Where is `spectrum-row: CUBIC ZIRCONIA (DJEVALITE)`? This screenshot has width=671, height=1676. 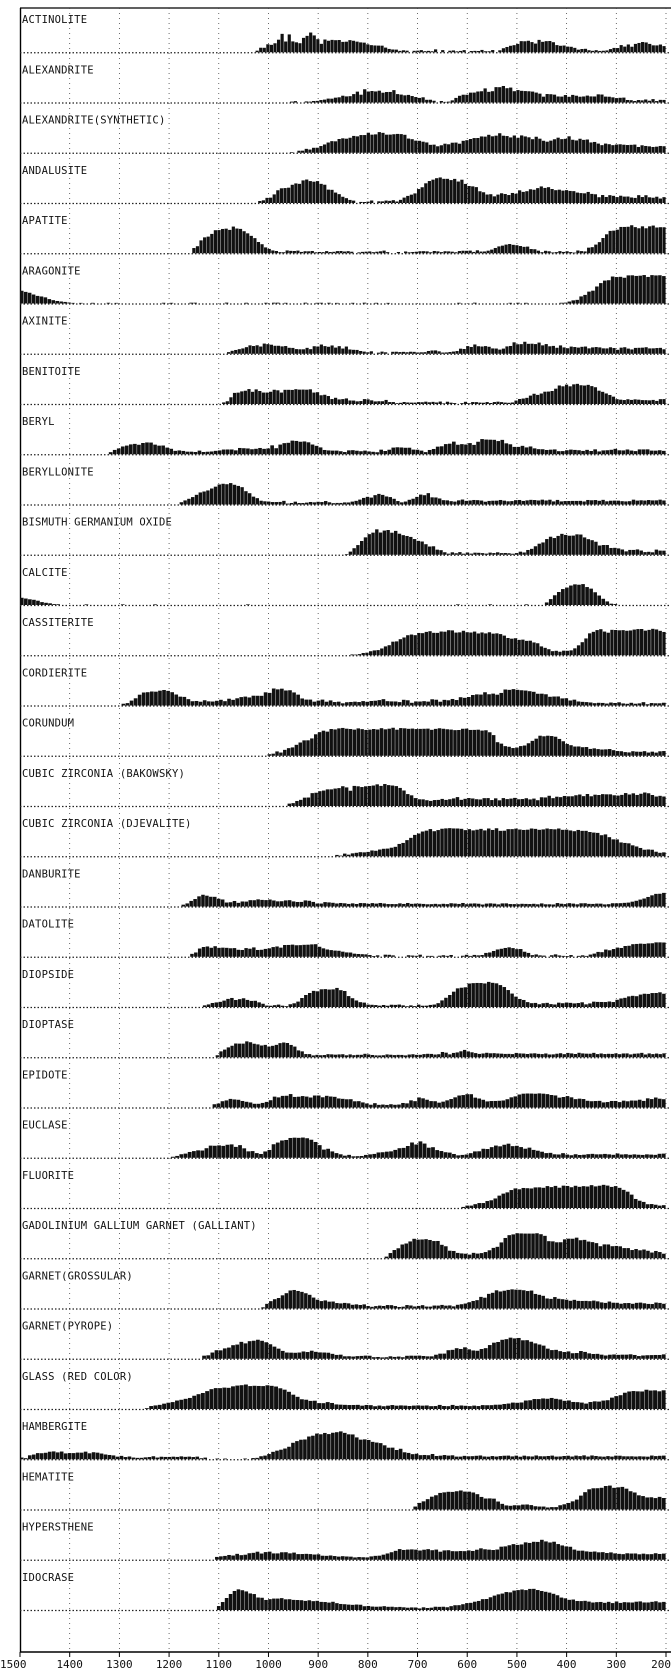
spectrum-row: CUBIC ZIRCONIA (DJEVALITE) is located at coordinates (345, 838).